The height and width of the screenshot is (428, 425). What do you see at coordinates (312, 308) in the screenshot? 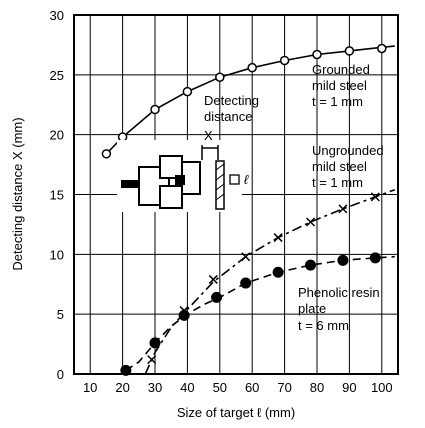
I see `series-label-phenolic-2: plate` at bounding box center [312, 308].